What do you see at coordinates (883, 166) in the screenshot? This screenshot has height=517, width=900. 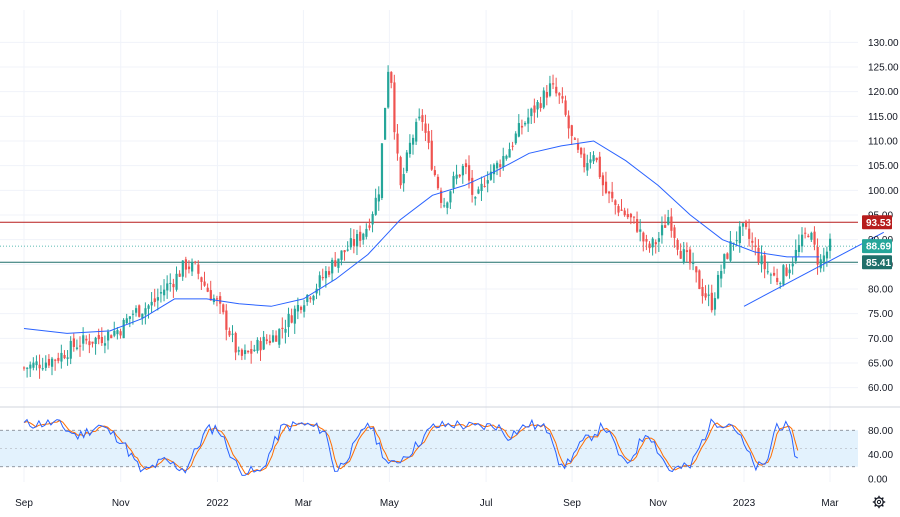 I see `price-tick-label: 105.00` at bounding box center [883, 166].